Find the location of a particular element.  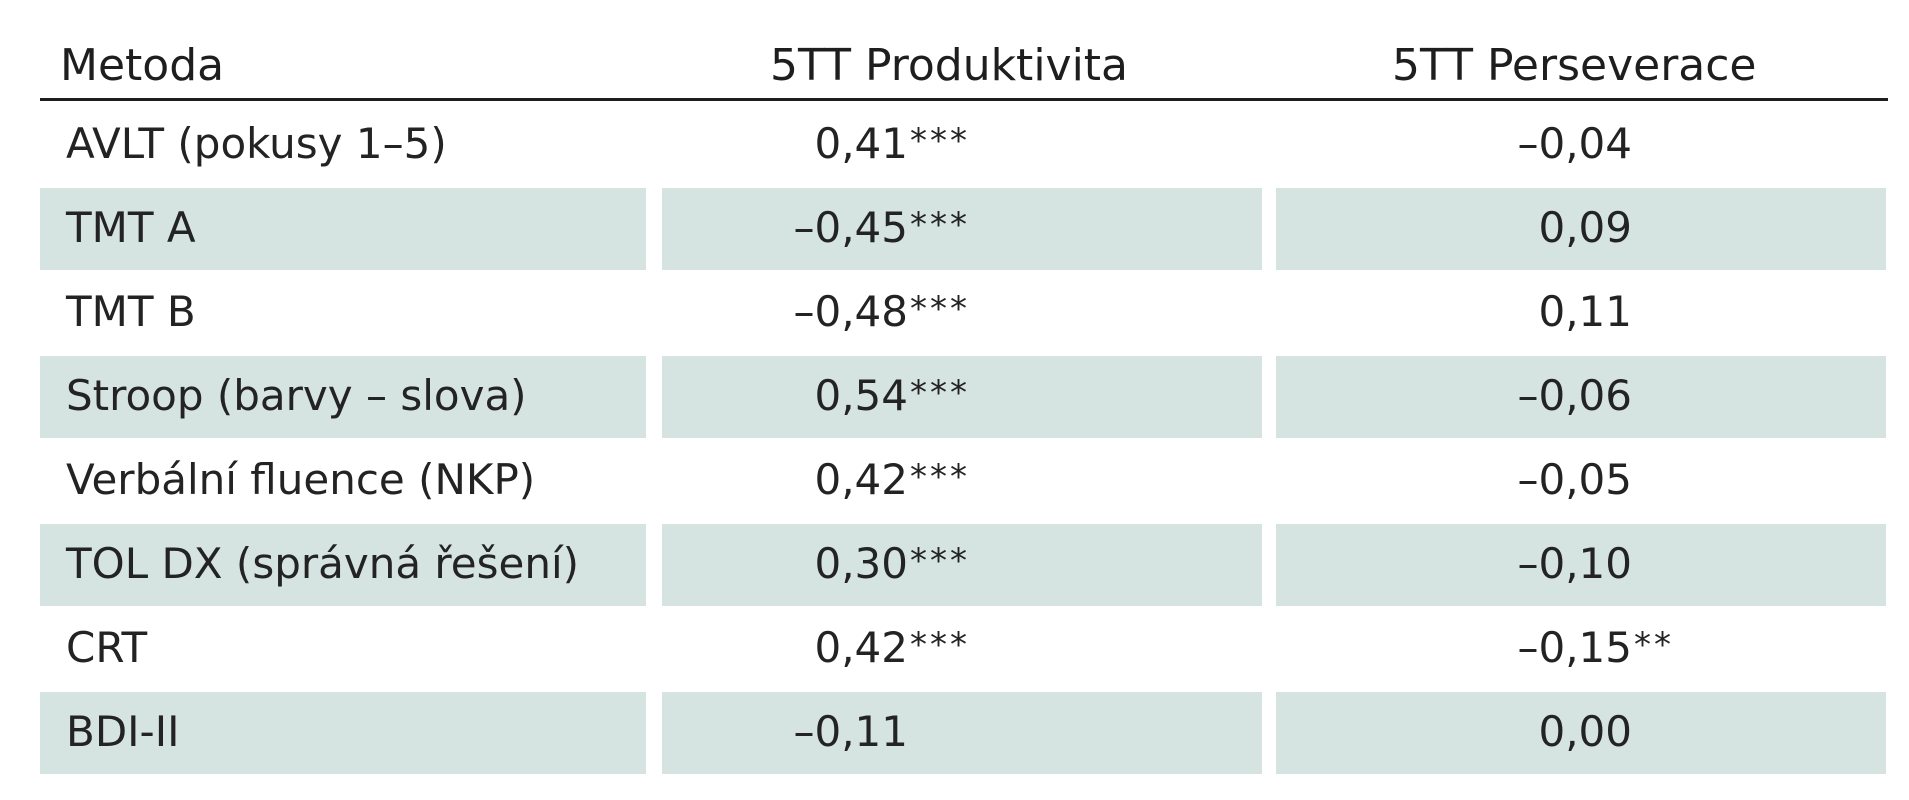

productivity-value: –0,48 is located at coordinates (850, 311).